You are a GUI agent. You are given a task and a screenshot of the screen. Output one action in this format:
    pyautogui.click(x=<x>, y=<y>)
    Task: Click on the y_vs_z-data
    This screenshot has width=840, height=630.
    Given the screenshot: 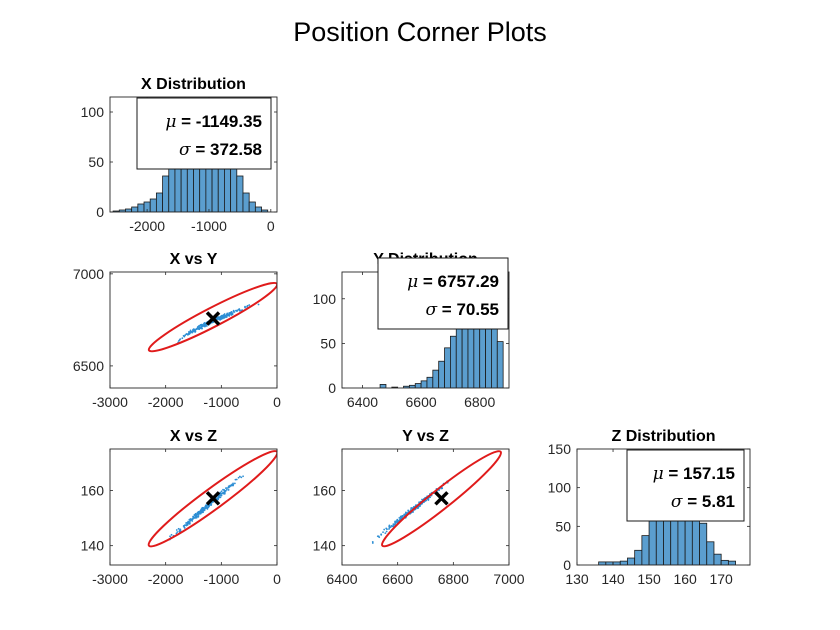 What is the action you would take?
    pyautogui.click(x=436, y=499)
    